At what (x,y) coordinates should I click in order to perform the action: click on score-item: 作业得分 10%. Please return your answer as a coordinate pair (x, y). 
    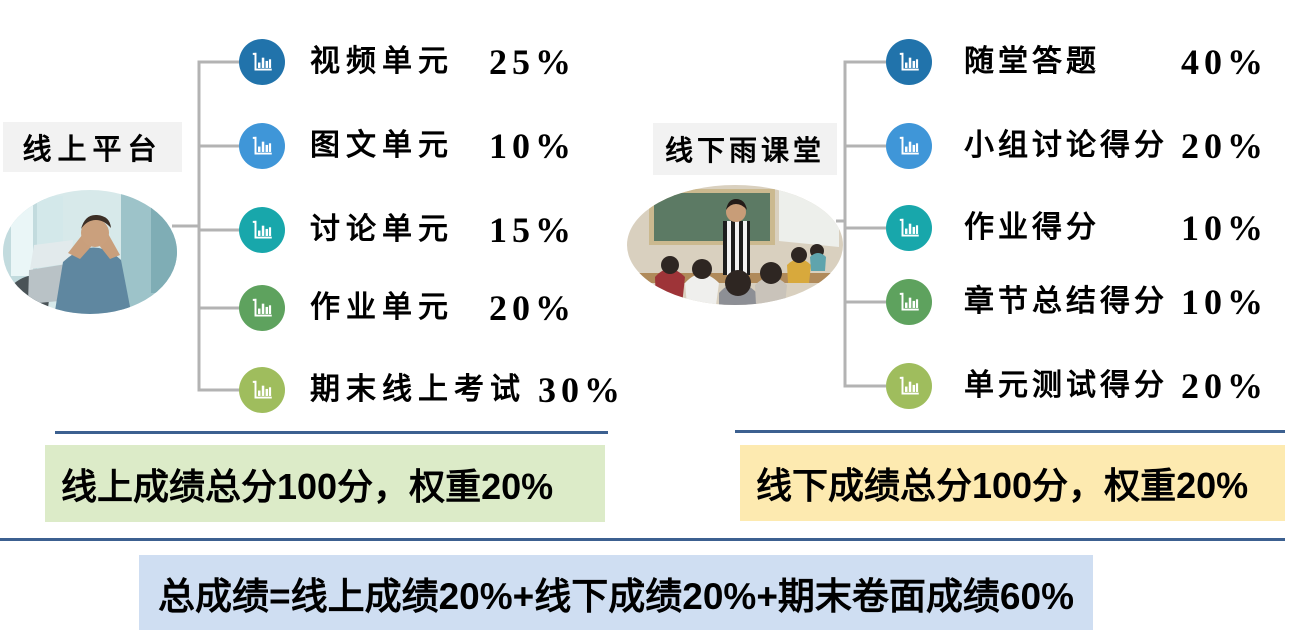
    Looking at the image, I should click on (1077, 228).